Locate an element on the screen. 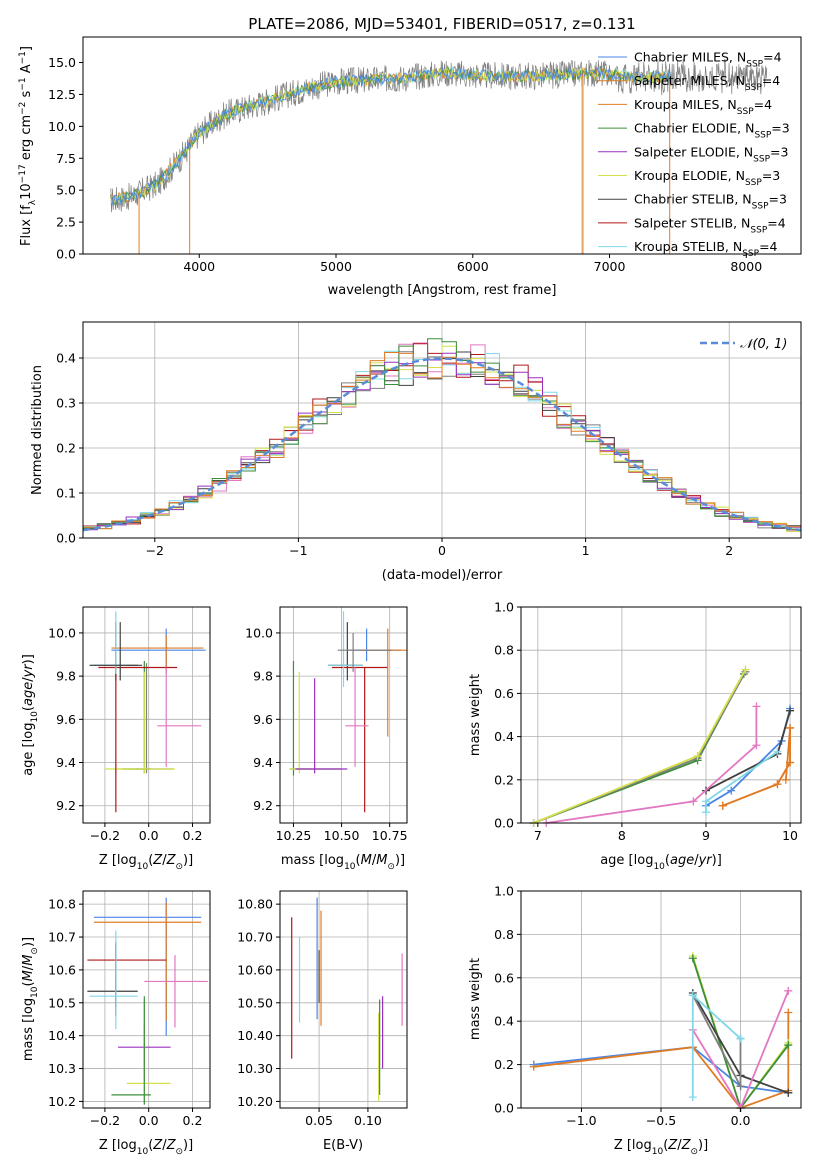 The height and width of the screenshot is (1170, 819). y-tick-label: 10.3 is located at coordinates (62, 1068).